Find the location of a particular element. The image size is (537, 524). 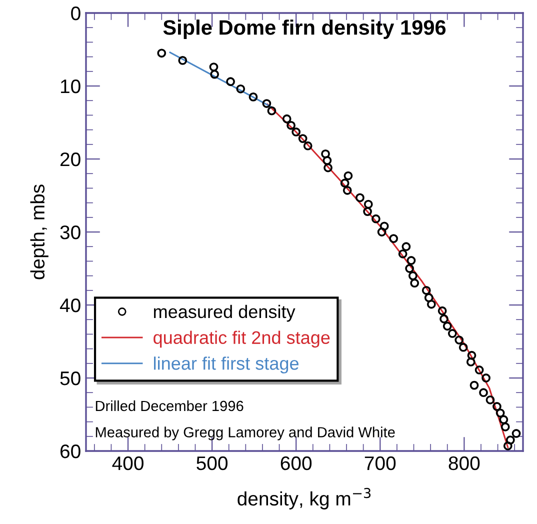

chart-title: Siple Dome firn density 1996 is located at coordinates (304, 29).